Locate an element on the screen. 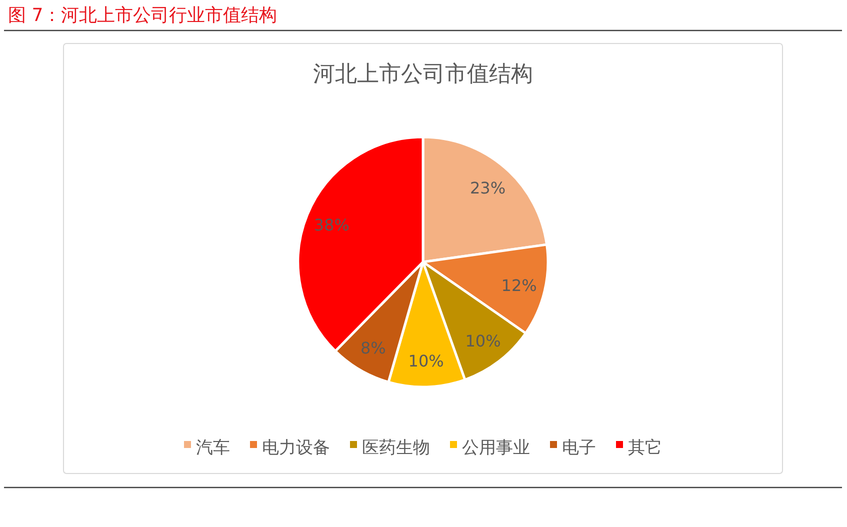 This screenshot has width=847, height=527. legend-label: 电子 is located at coordinates (579, 448).